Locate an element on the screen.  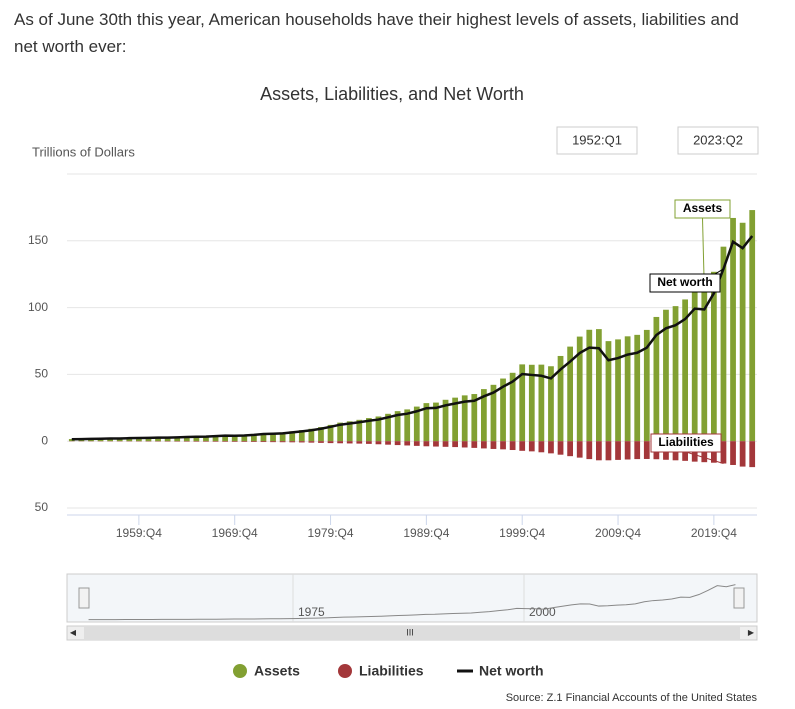
legend-item: Assets is located at coordinates (266, 671).